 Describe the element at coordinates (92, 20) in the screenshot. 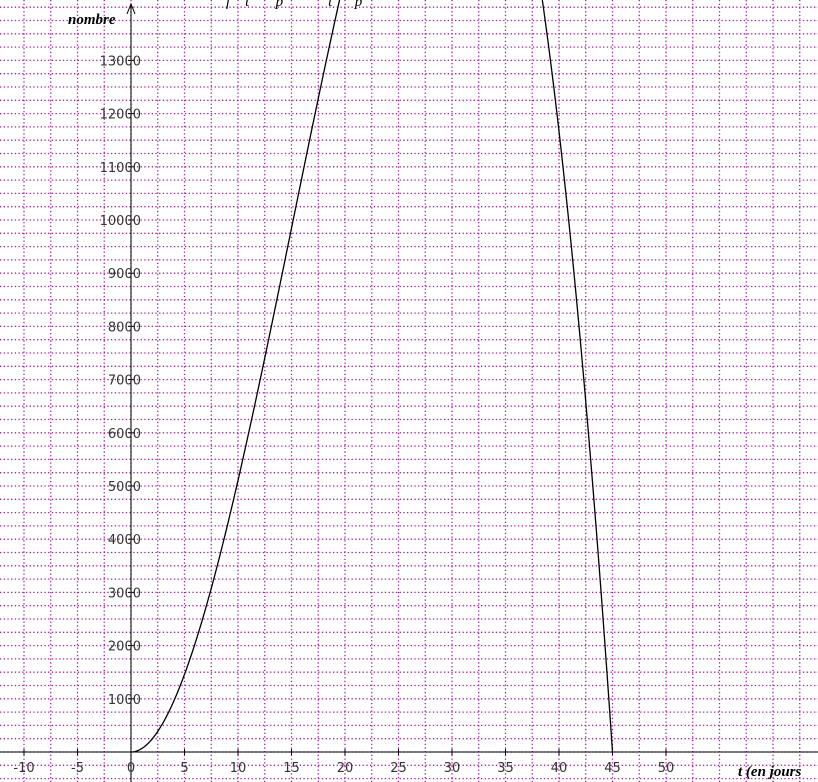

I see `y-axis-title: nombre` at that location.